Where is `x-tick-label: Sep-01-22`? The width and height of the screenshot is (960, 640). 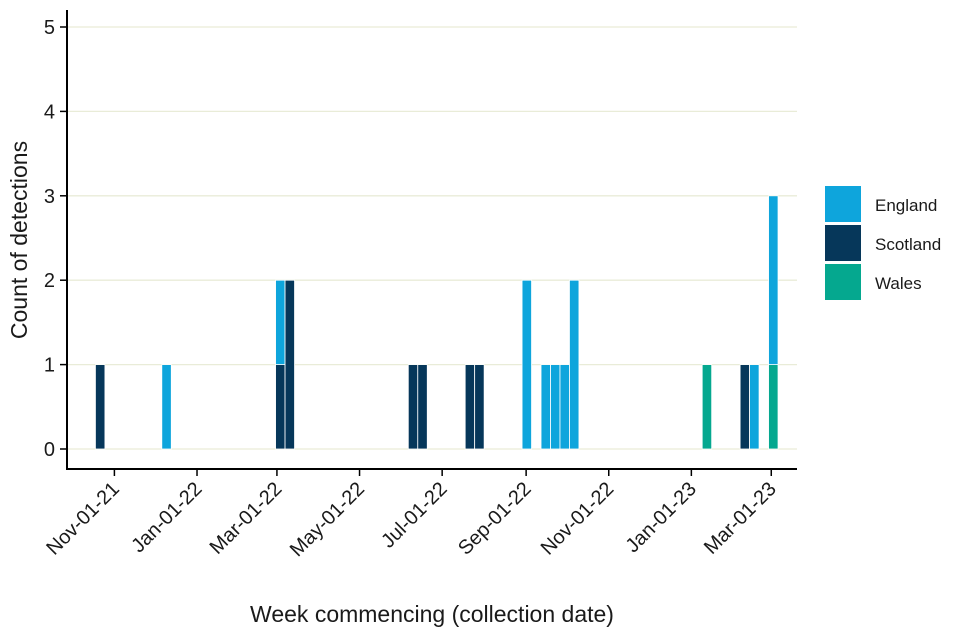 x-tick-label: Sep-01-22 is located at coordinates (495, 519).